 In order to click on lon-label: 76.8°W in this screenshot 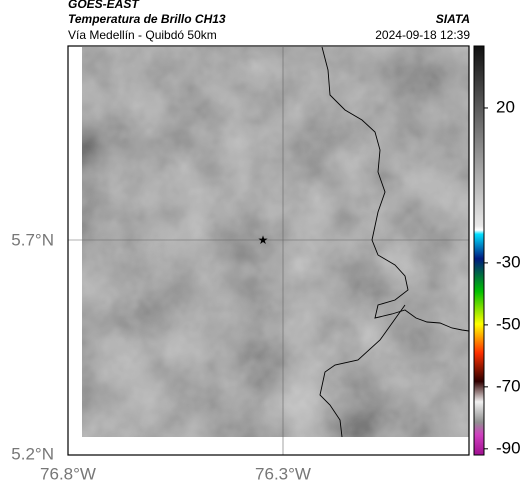, I will do `click(68, 473)`.